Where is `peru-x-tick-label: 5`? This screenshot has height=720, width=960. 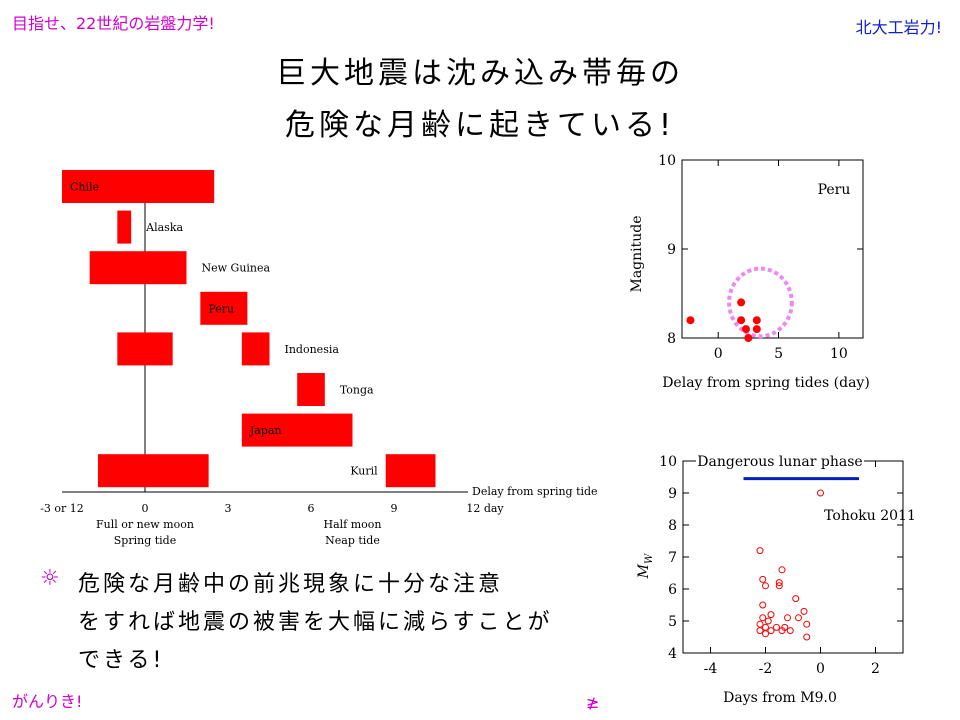
peru-x-tick-label: 5 is located at coordinates (778, 354).